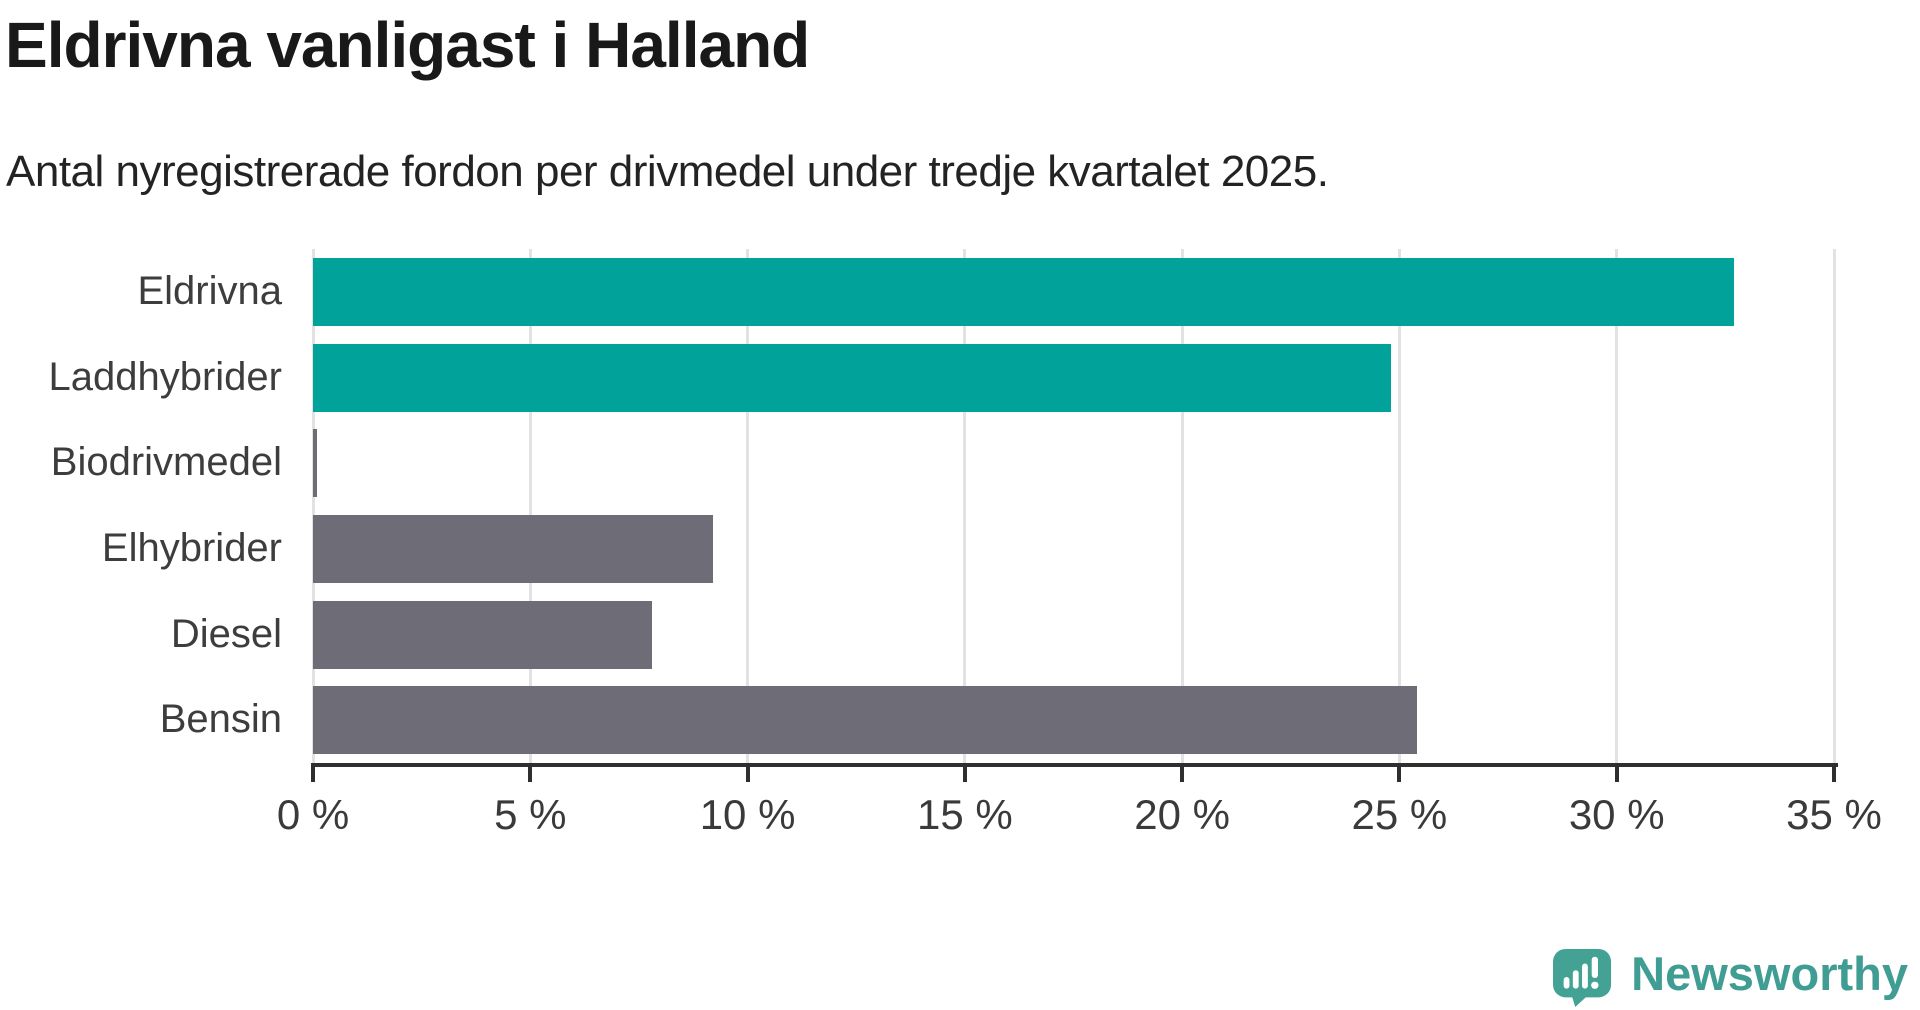 Image resolution: width=1920 pixels, height=1010 pixels. I want to click on x-axis-line, so click(1074, 765).